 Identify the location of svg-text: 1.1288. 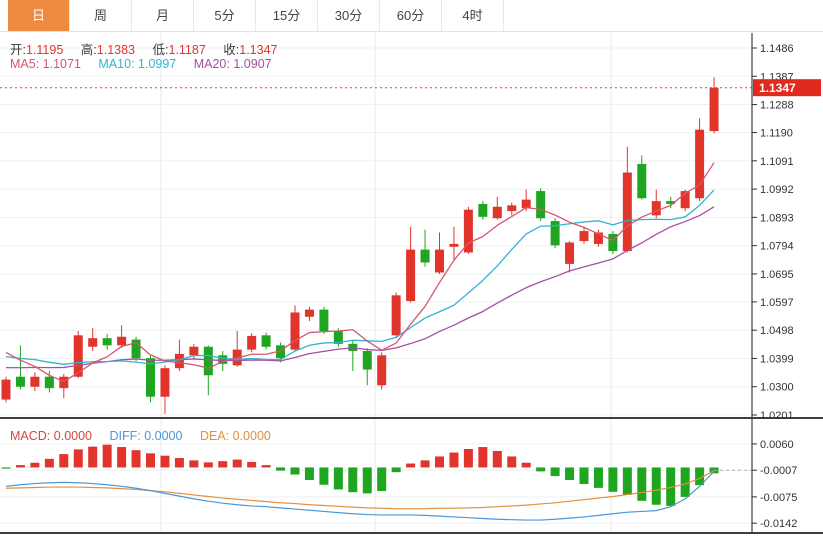
(777, 106).